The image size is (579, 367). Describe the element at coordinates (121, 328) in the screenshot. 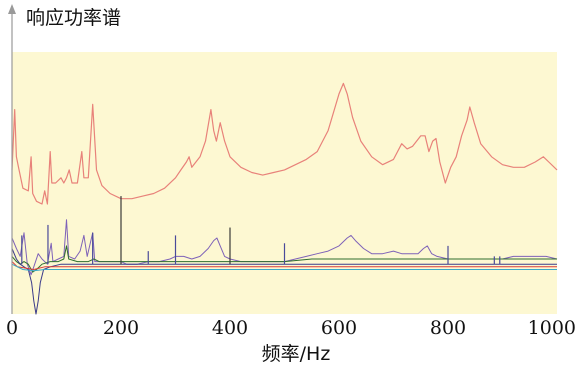

I see `x-tick-label: 200` at that location.